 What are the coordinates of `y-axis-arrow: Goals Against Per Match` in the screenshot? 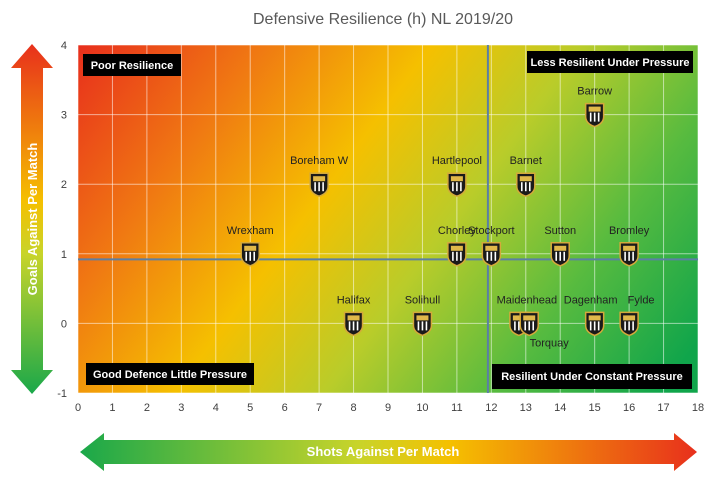 It's located at (32, 219).